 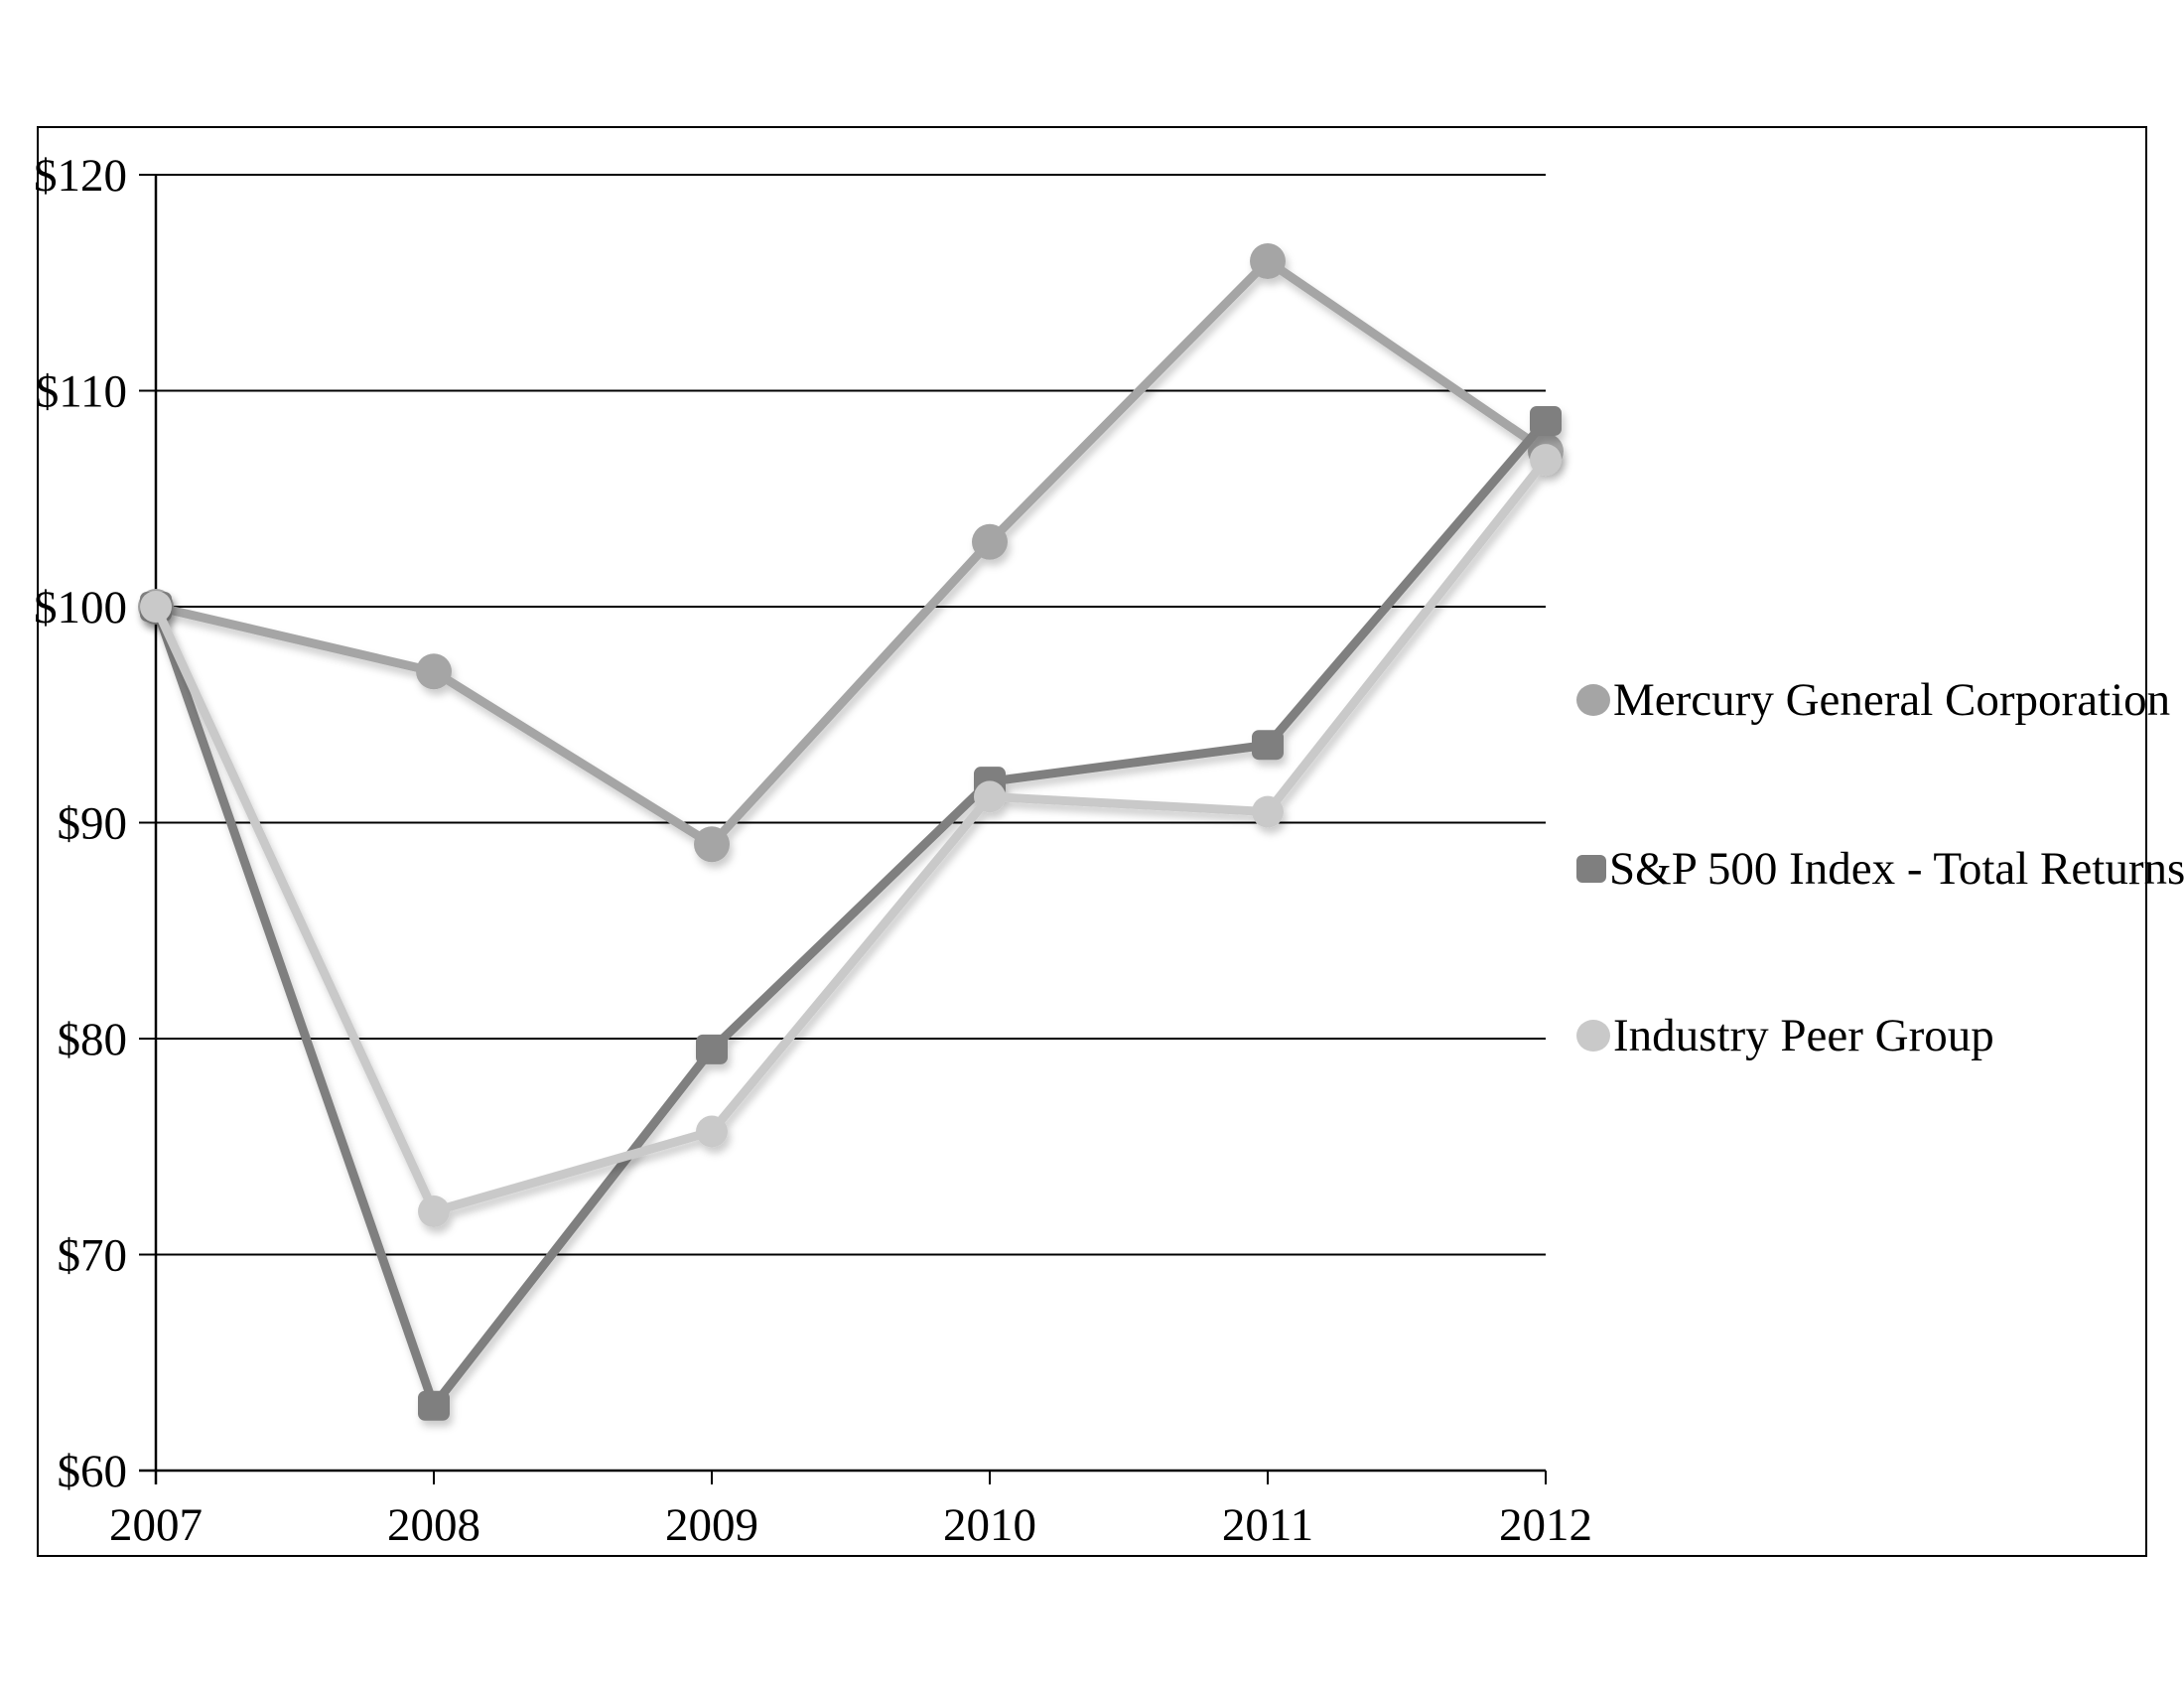 I want to click on industry-peer-series-marker-icon, so click(x=1593, y=1036).